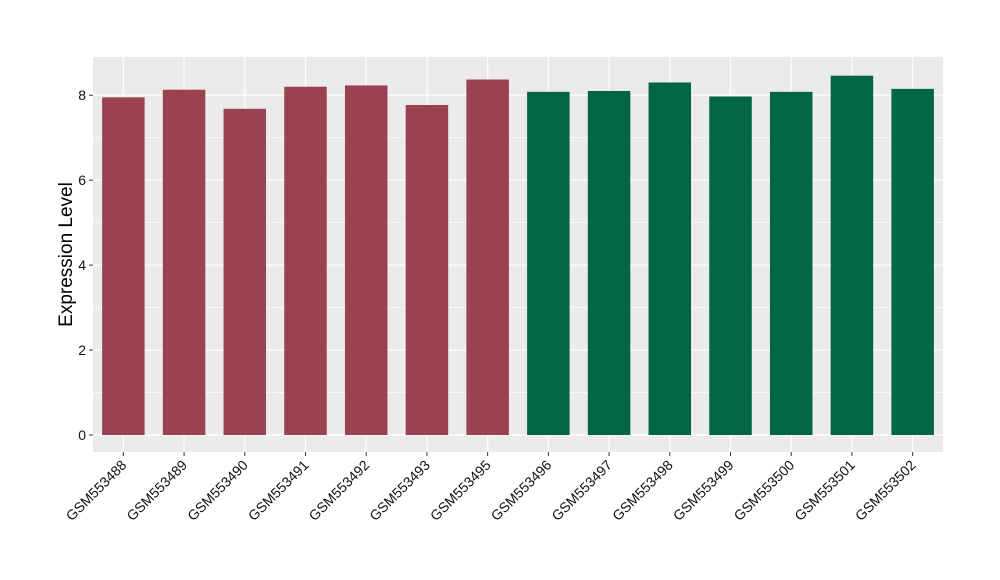 This screenshot has height=580, width=1000. I want to click on x-tick-label: GSM553489, so click(156, 490).